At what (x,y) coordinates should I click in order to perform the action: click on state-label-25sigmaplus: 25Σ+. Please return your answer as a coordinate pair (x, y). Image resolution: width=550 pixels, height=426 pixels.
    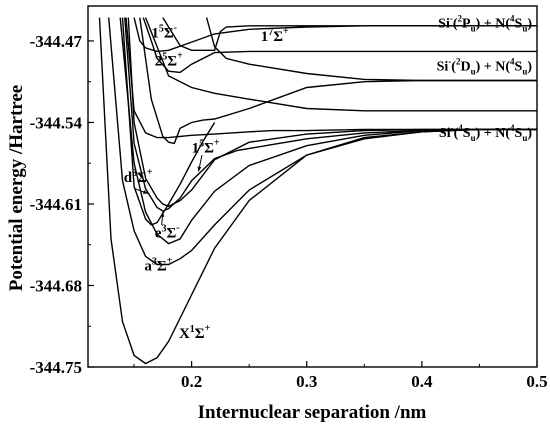
    Looking at the image, I should click on (169, 59).